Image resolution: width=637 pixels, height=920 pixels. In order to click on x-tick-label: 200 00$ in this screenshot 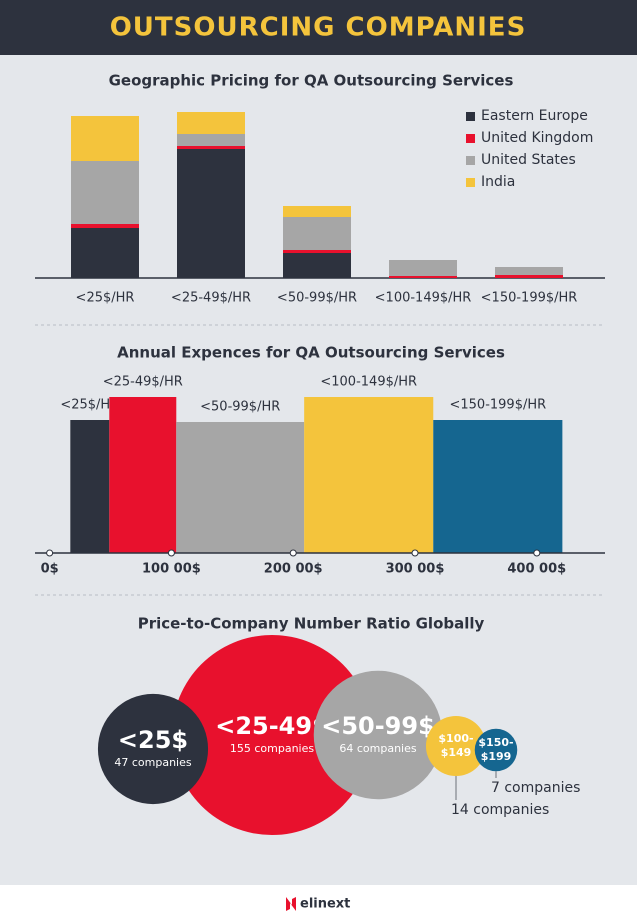, I will do `click(293, 569)`.